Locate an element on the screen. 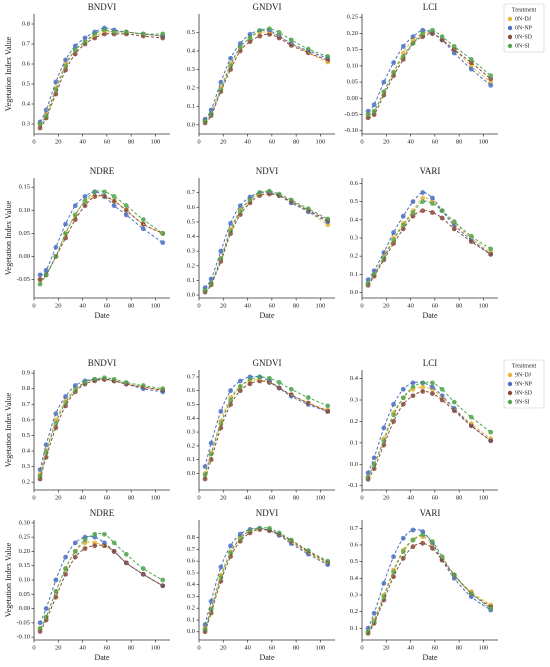 The image size is (550, 667). y-tick-label: 0.3 is located at coordinates (26, 123).